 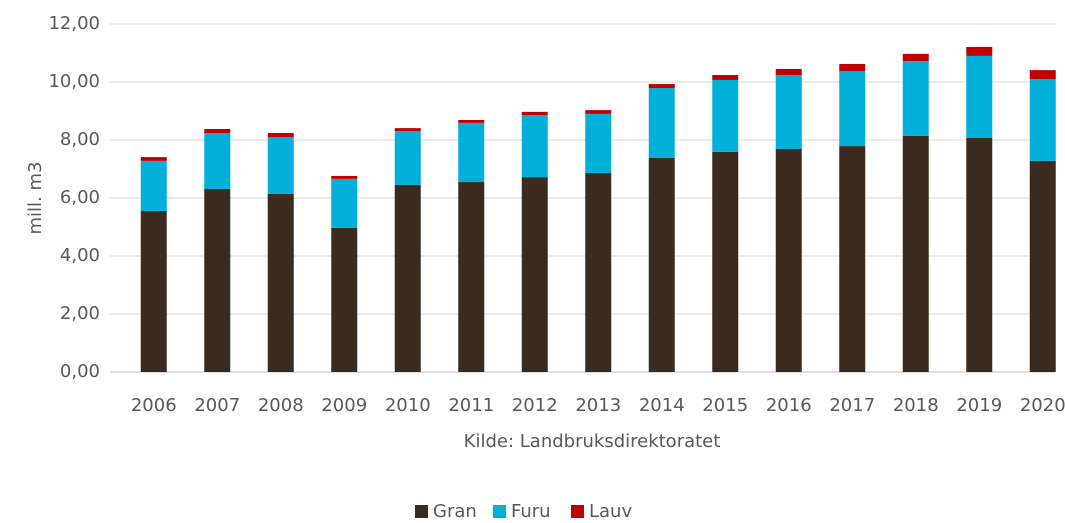 What do you see at coordinates (916, 405) in the screenshot?
I see `x-tick-label: 2018` at bounding box center [916, 405].